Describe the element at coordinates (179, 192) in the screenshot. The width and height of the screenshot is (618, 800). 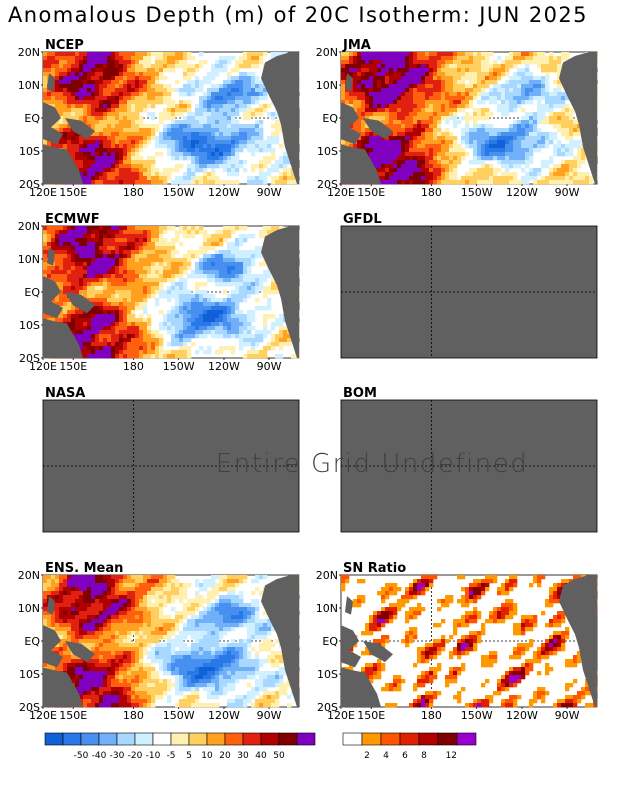
I see `lon-label: 150W` at that location.